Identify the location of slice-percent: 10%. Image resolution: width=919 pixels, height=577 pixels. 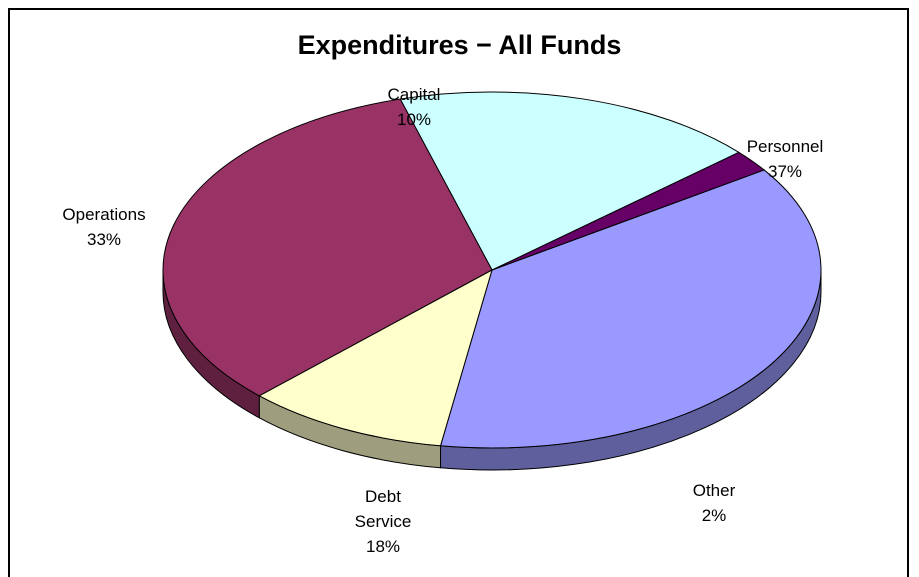
(414, 119).